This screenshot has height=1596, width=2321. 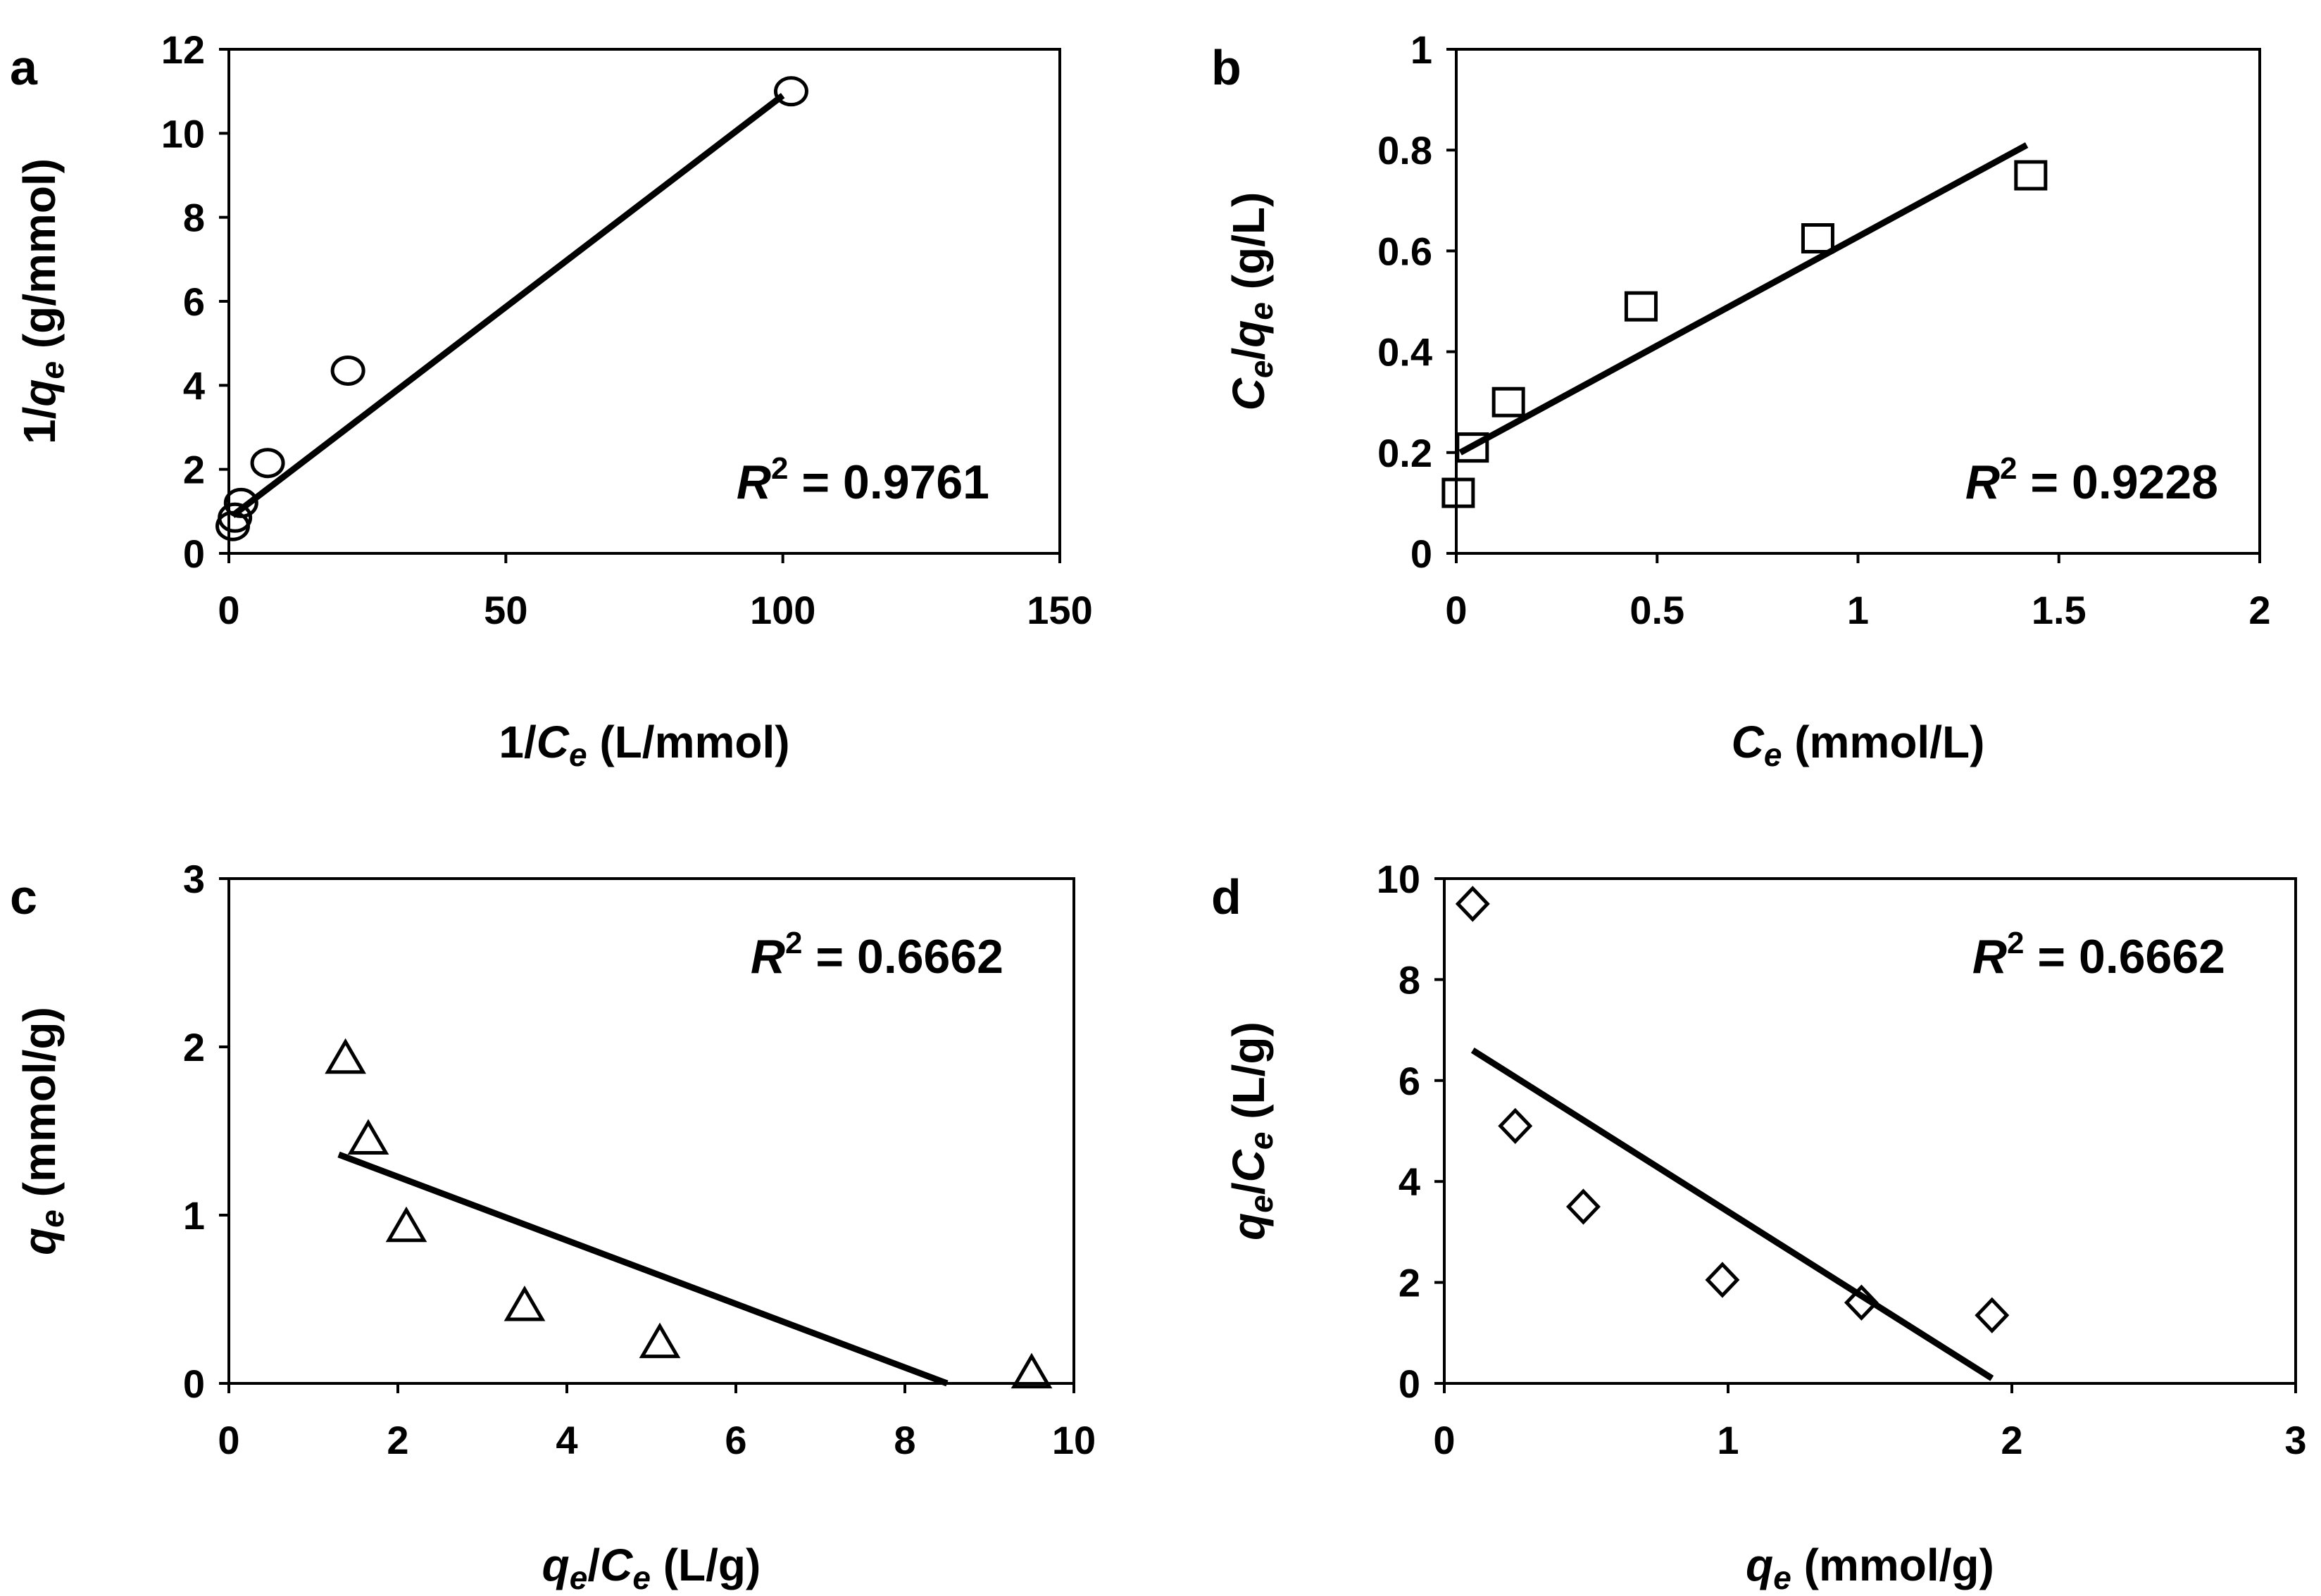 What do you see at coordinates (1657, 610) in the screenshot?
I see `x-tick-label: 0.5` at bounding box center [1657, 610].